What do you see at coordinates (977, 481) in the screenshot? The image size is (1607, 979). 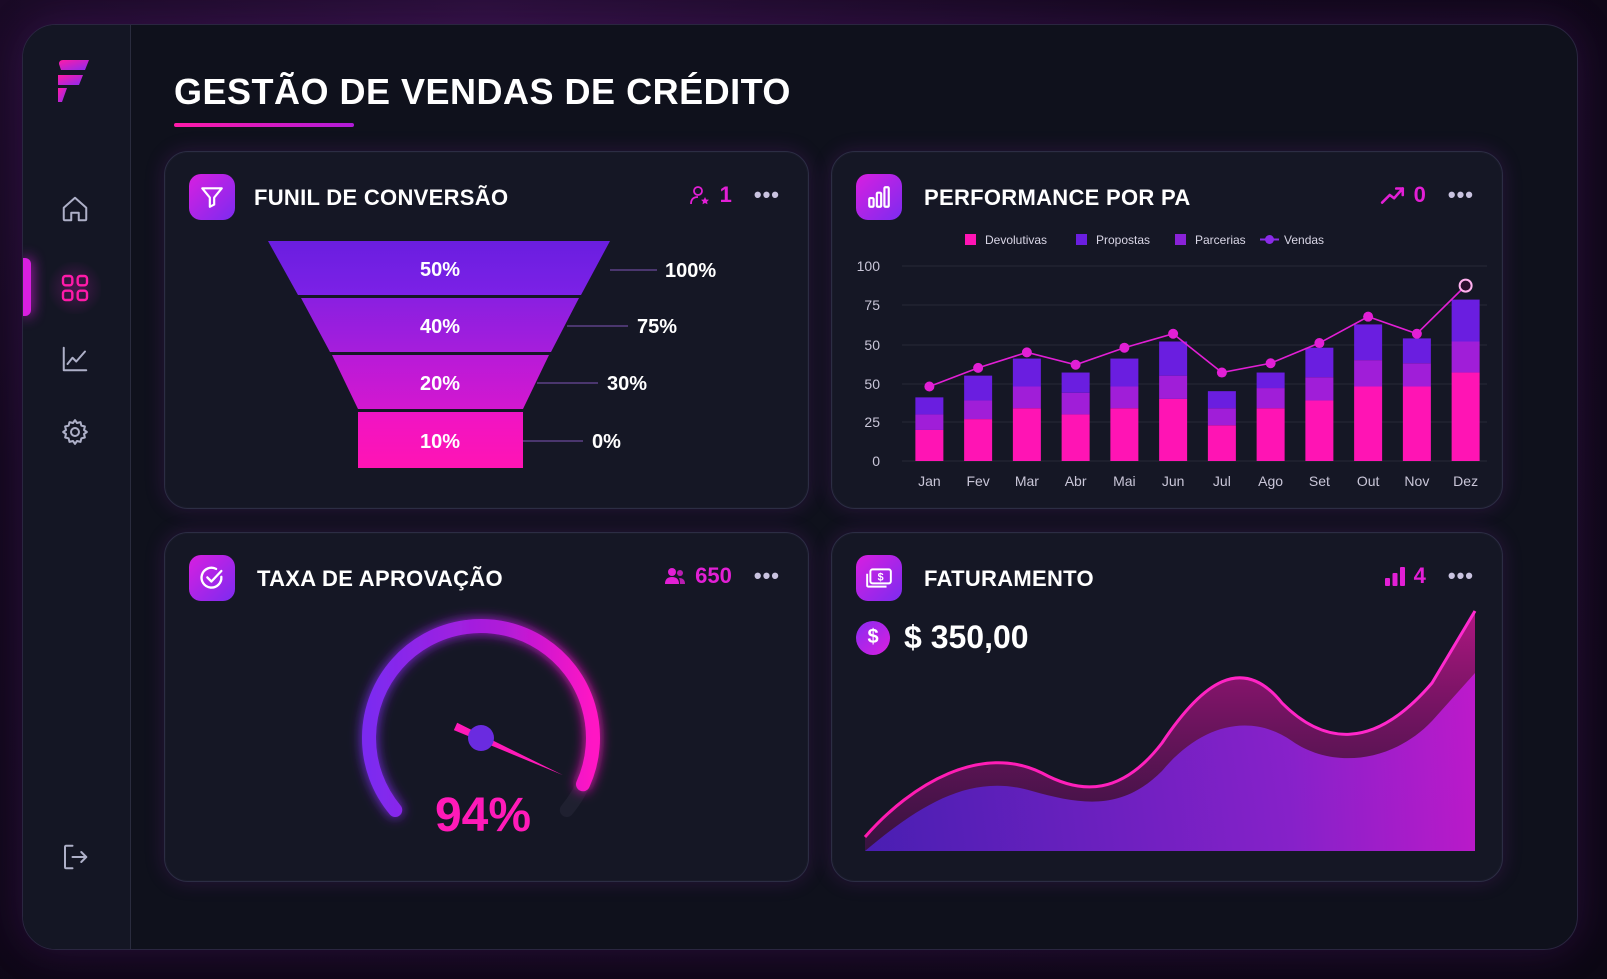 I see `x-tick-label: Fev` at bounding box center [977, 481].